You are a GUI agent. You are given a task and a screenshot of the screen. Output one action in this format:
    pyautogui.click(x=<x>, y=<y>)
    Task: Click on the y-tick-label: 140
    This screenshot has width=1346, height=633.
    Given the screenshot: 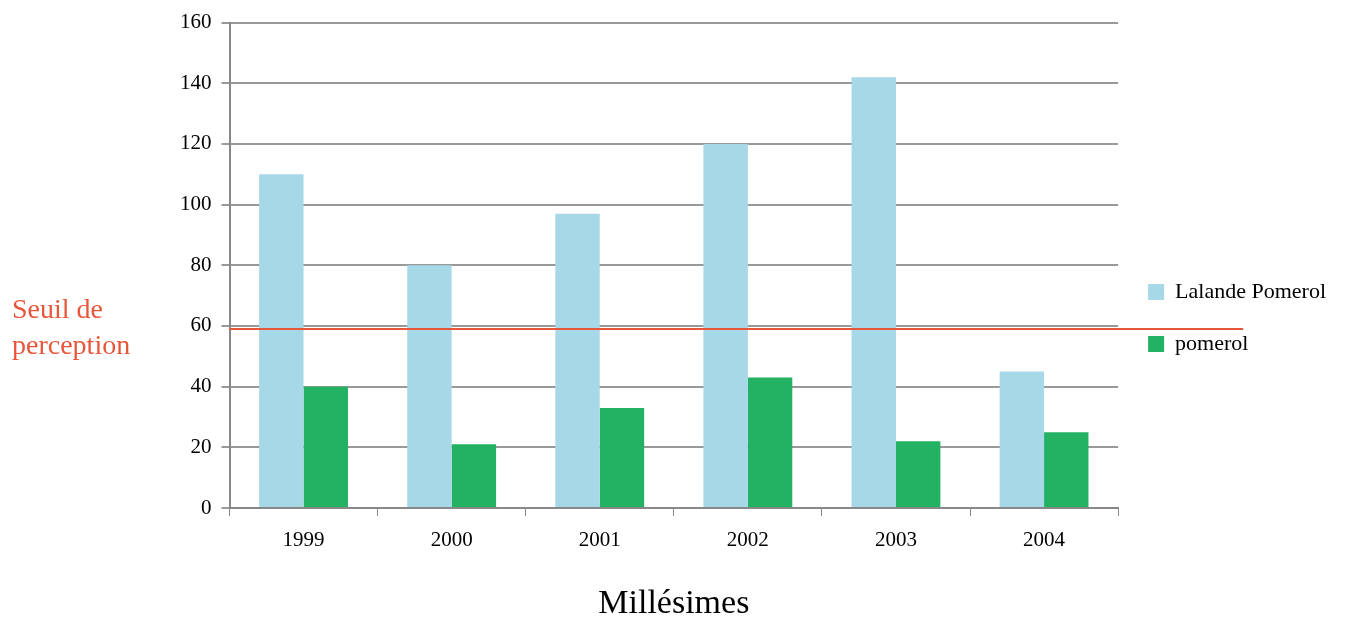 What is the action you would take?
    pyautogui.click(x=196, y=81)
    